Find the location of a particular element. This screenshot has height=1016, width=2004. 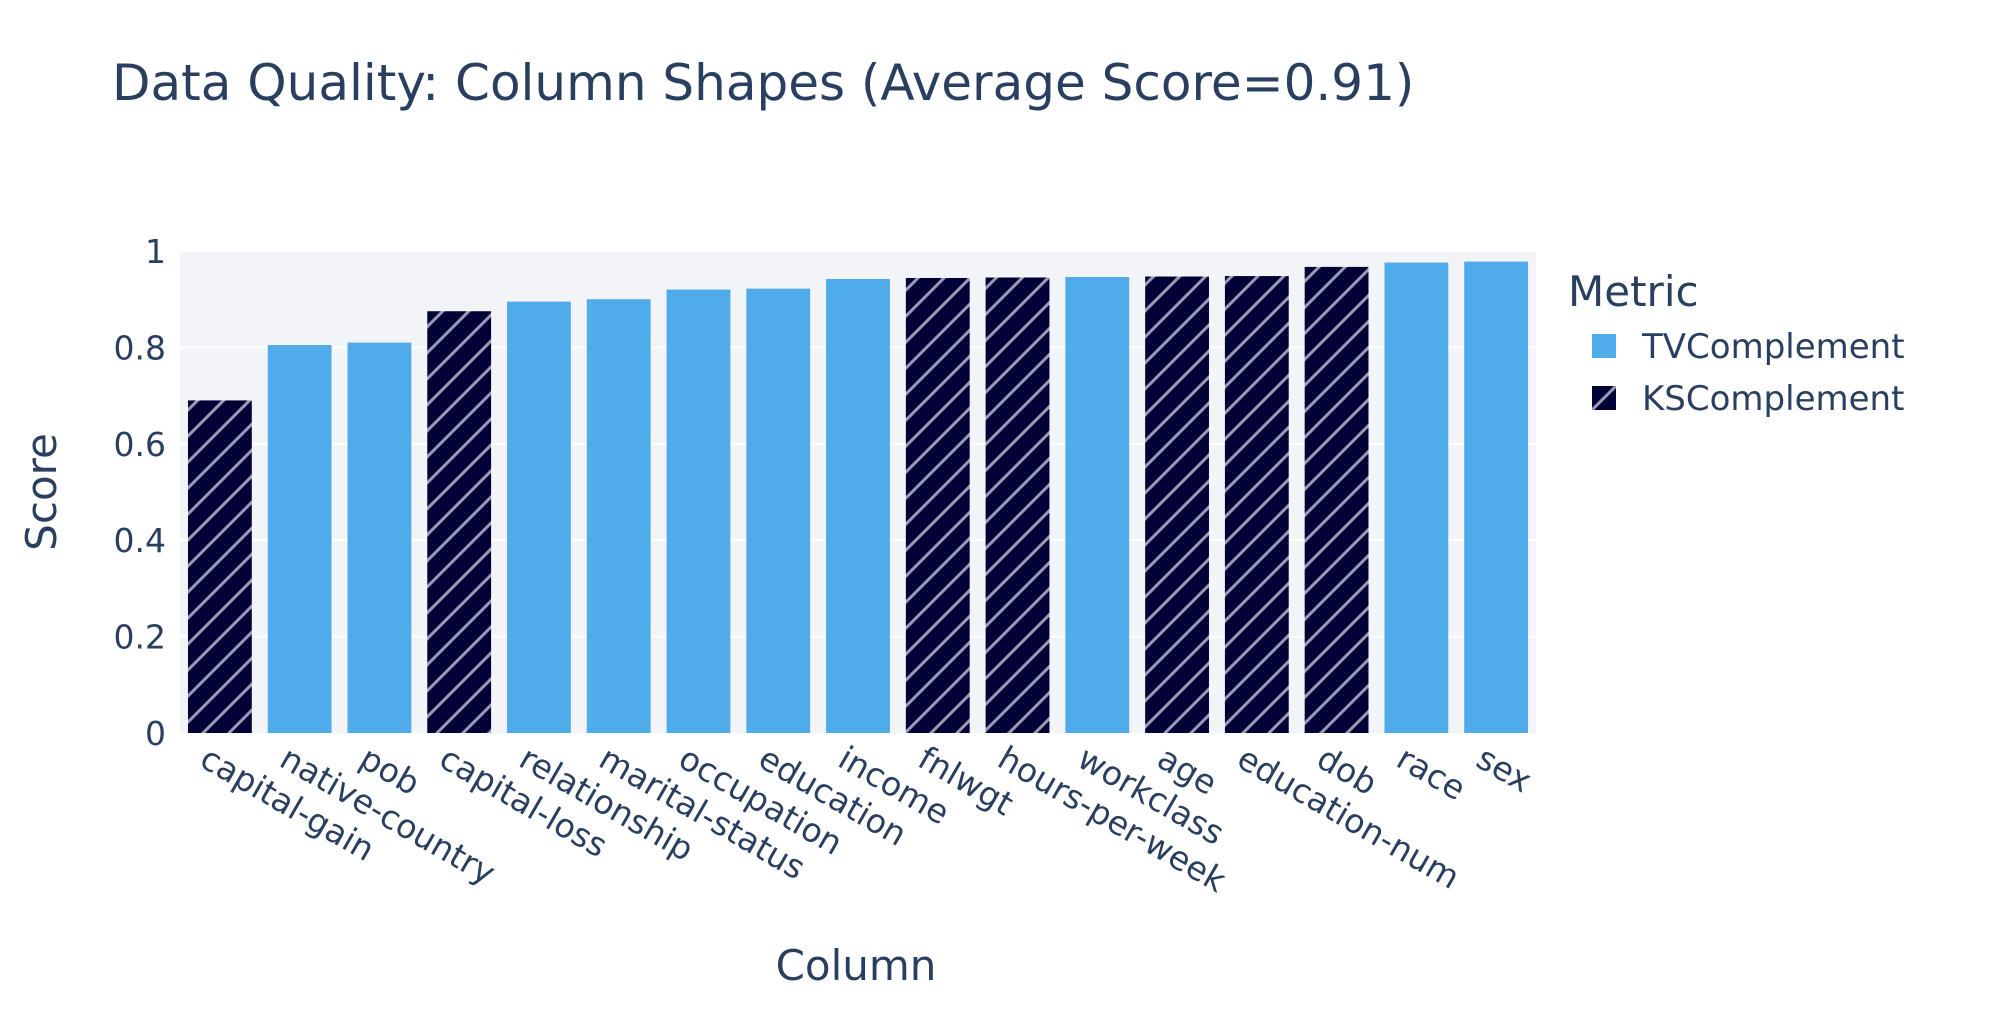

bar-occupation is located at coordinates (698, 511).